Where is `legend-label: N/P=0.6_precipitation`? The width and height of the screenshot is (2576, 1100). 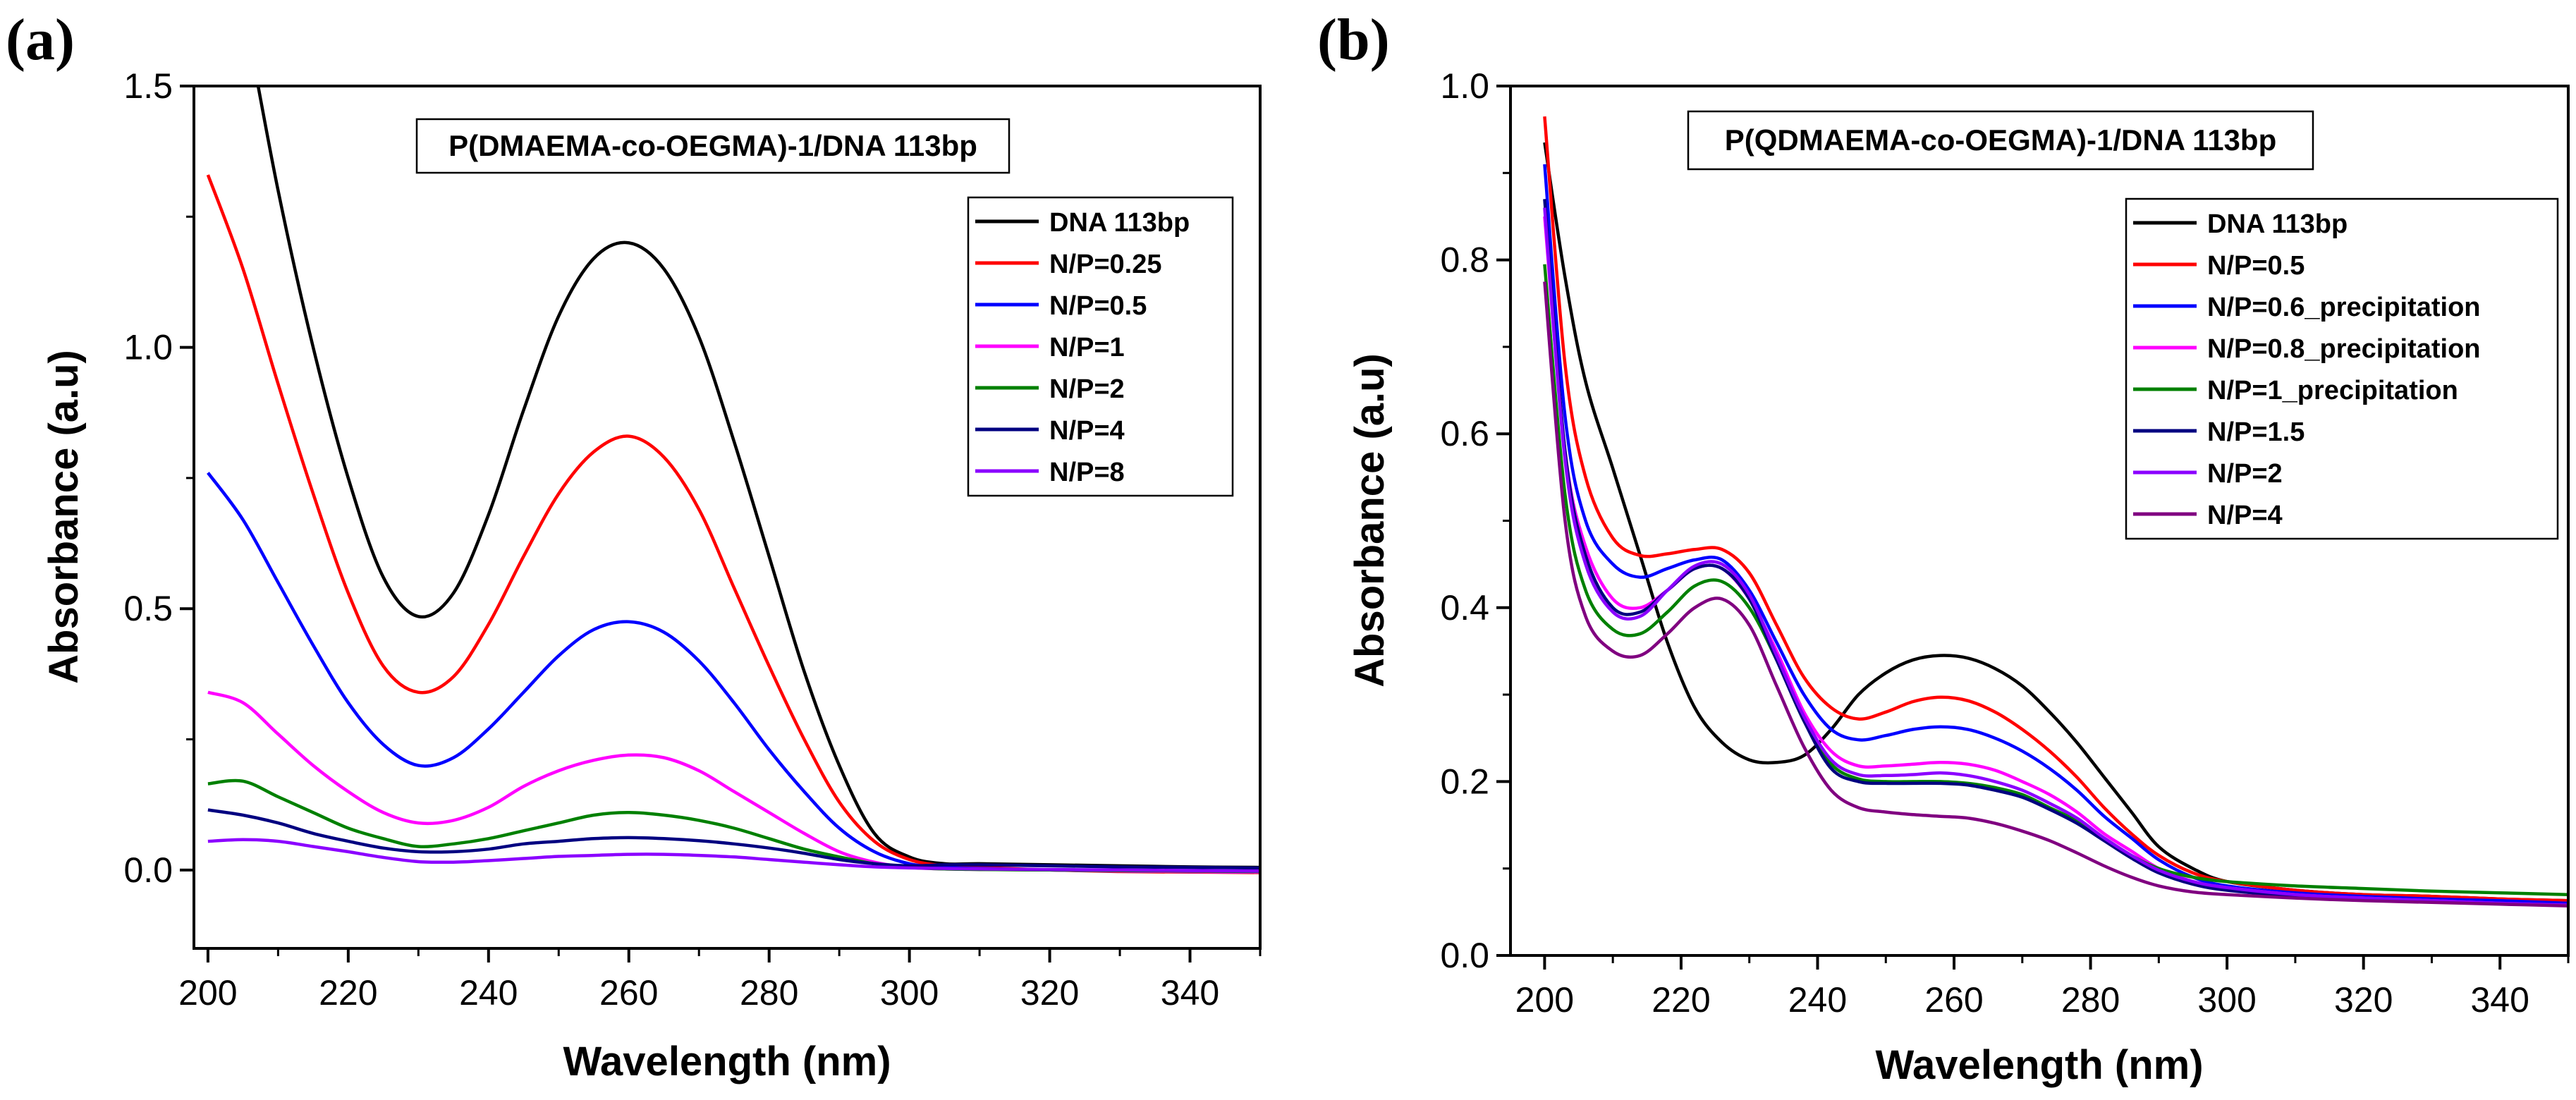
legend-label: N/P=0.6_precipitation is located at coordinates (2344, 308).